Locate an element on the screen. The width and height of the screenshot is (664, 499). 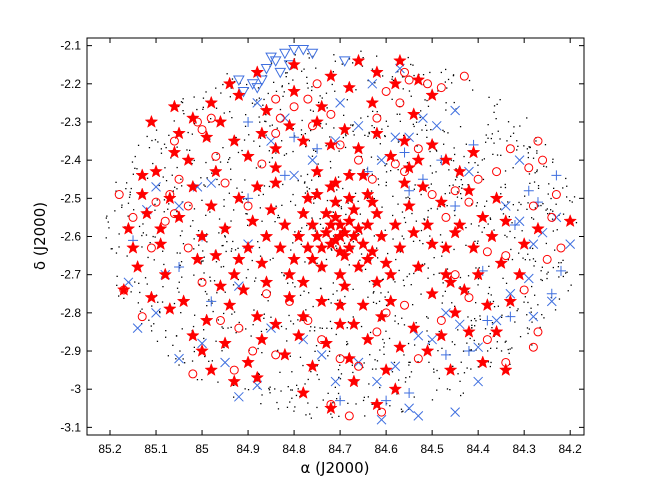
x-tick-label: 84.9 is located at coordinates (248, 449).